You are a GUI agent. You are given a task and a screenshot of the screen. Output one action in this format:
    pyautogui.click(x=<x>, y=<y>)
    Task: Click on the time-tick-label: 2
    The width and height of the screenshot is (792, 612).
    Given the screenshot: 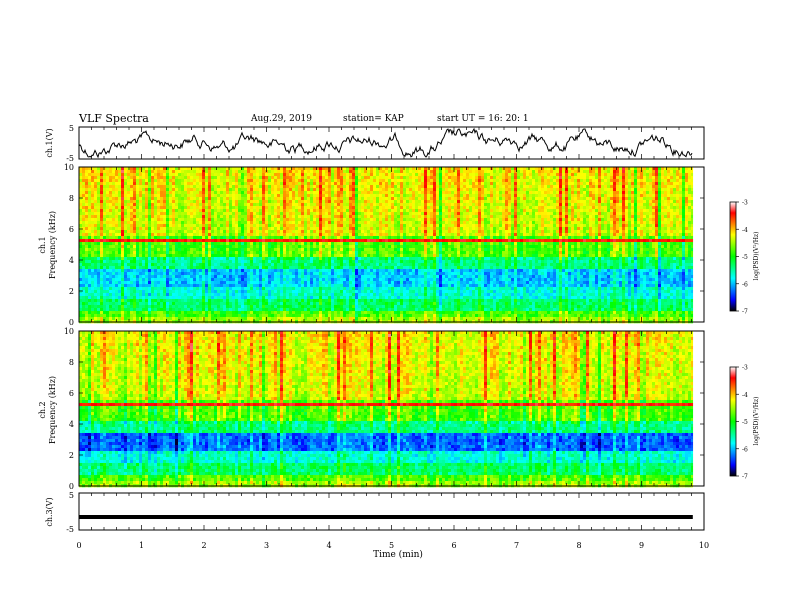 What is the action you would take?
    pyautogui.click(x=203, y=545)
    